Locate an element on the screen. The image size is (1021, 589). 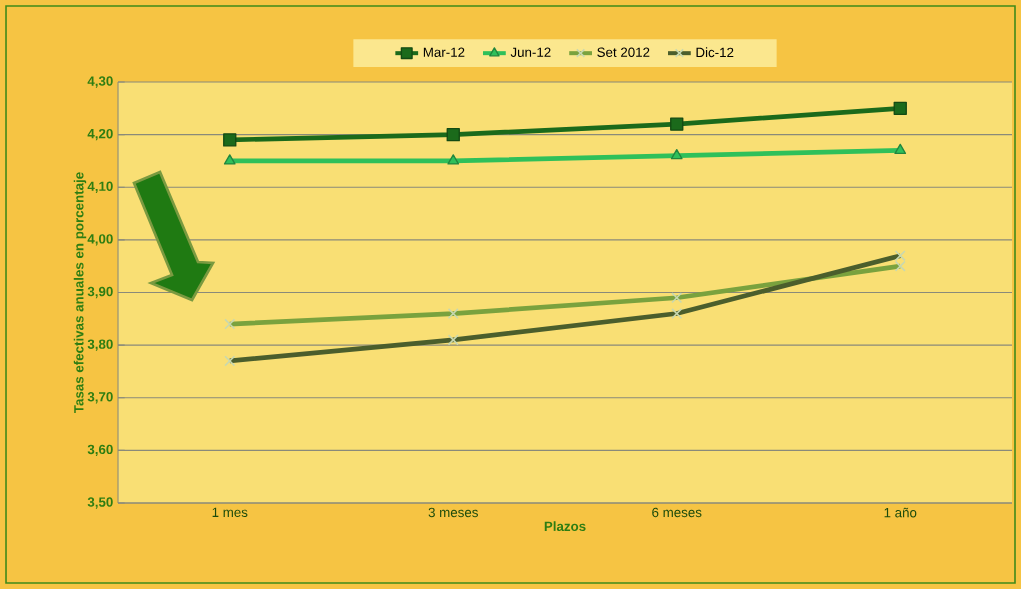
y-tick-label: 4,00 is located at coordinates (100, 240).